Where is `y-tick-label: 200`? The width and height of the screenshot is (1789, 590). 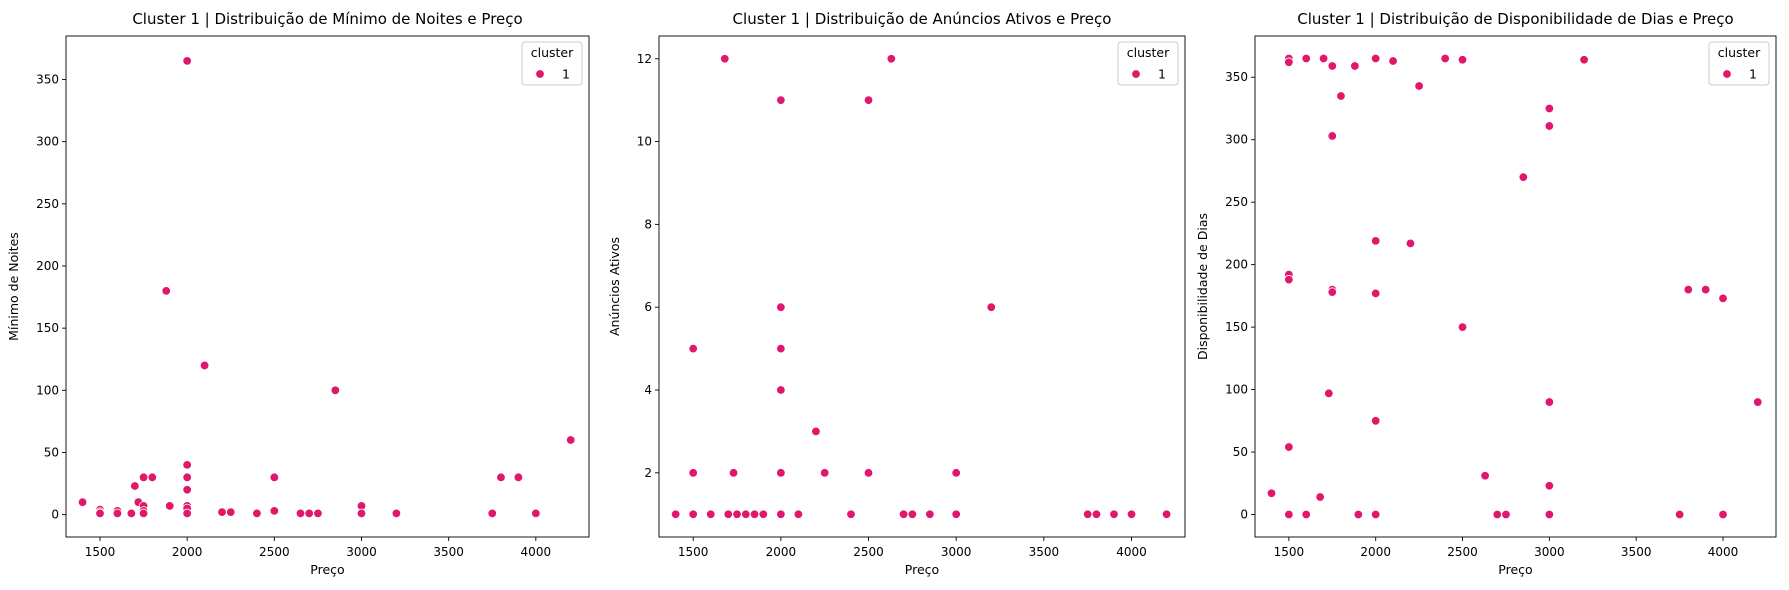
y-tick-label: 200 is located at coordinates (1236, 265).